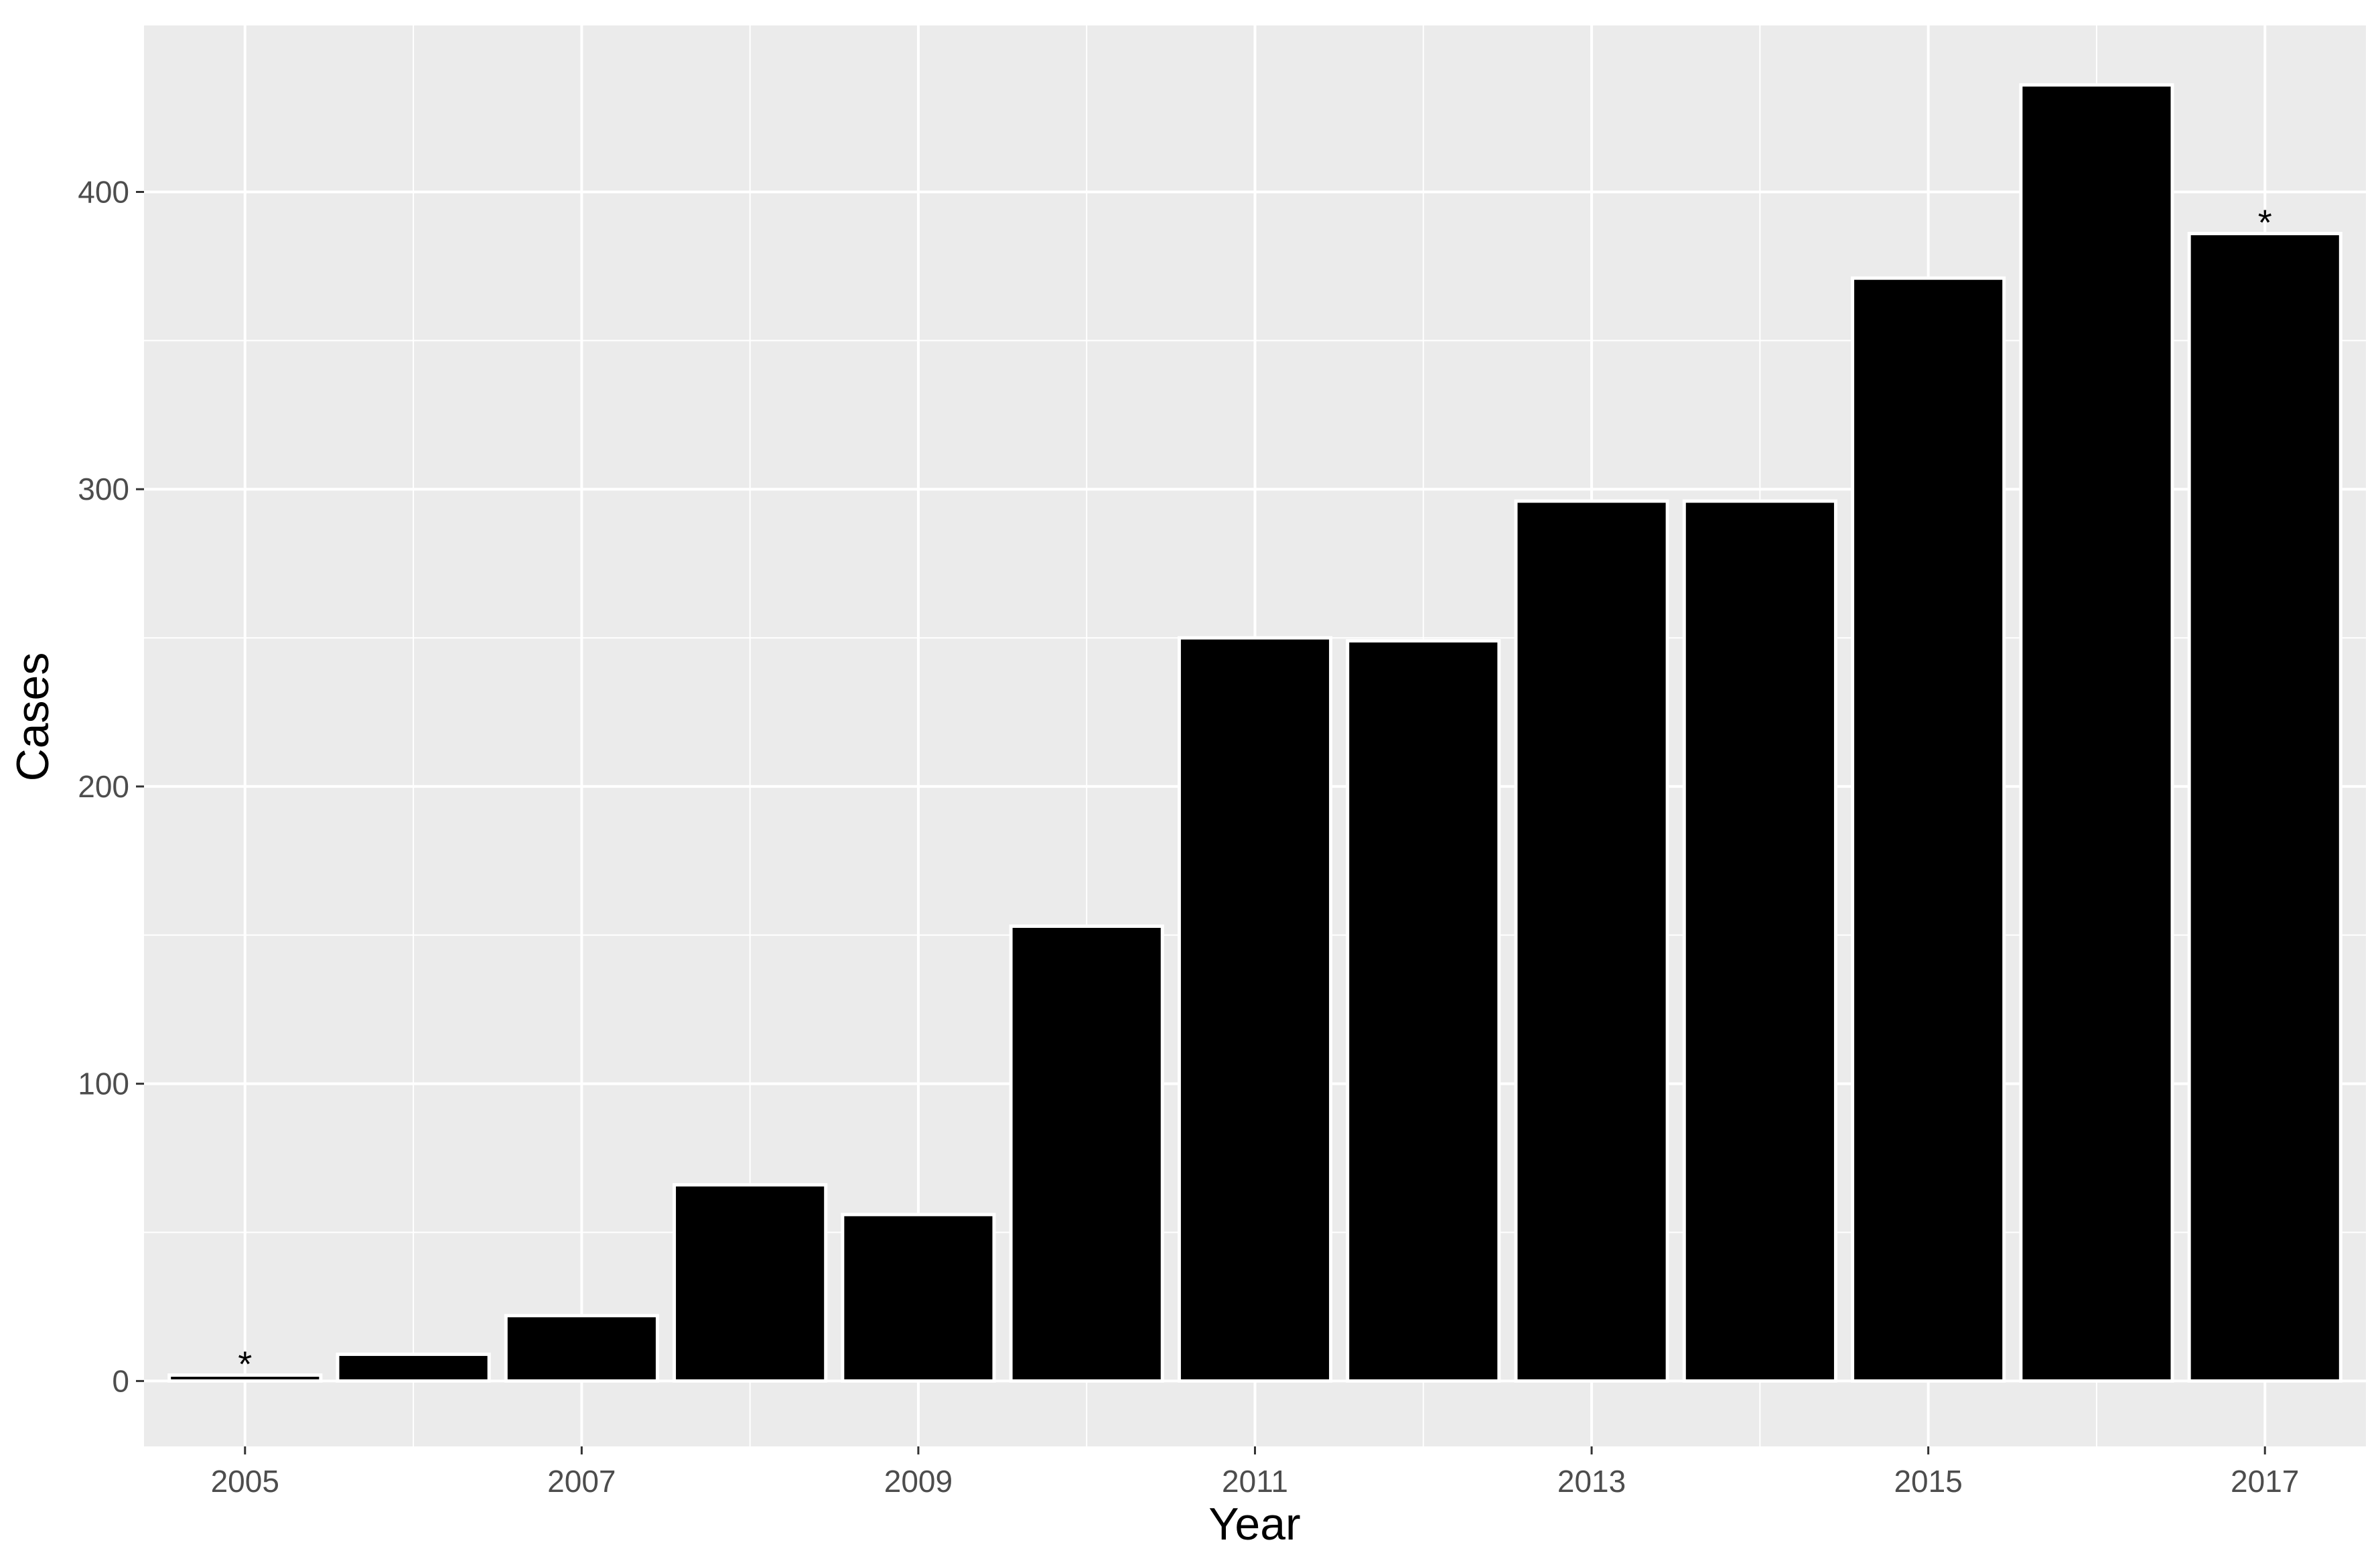 The width and height of the screenshot is (2380, 1567). I want to click on bar-2011, so click(1255, 1009).